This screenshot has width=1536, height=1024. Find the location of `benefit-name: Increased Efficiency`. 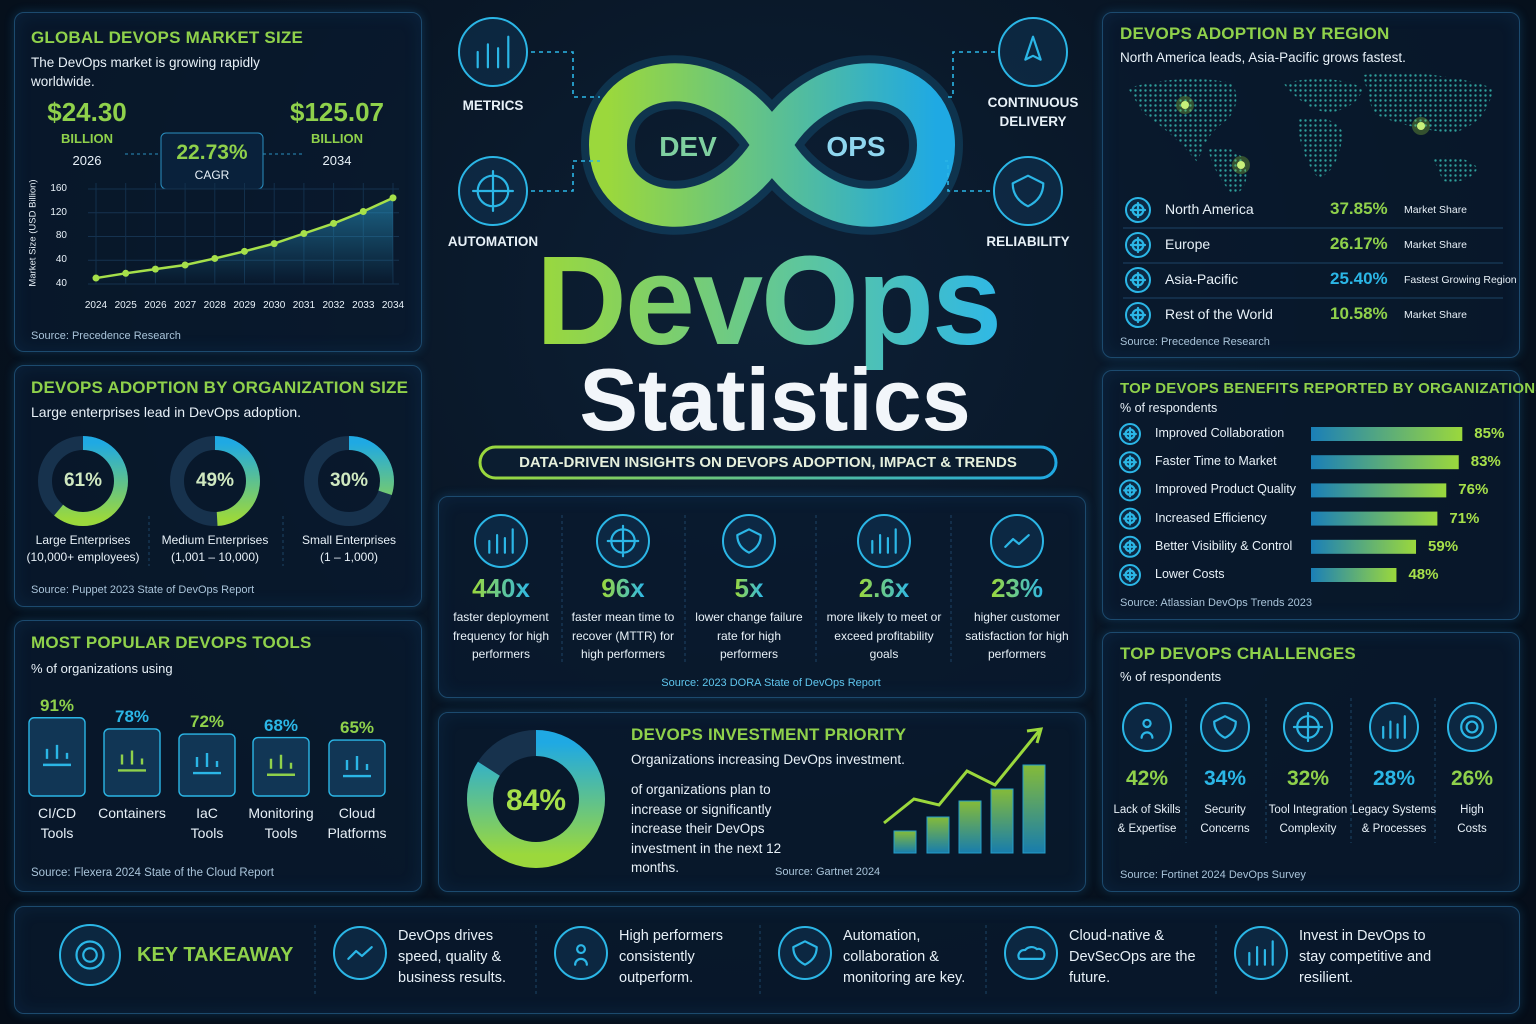

benefit-name: Increased Efficiency is located at coordinates (1211, 517).